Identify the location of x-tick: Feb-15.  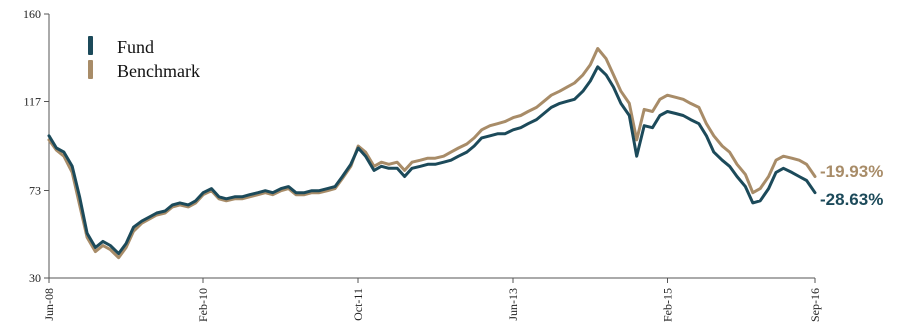
(667, 300).